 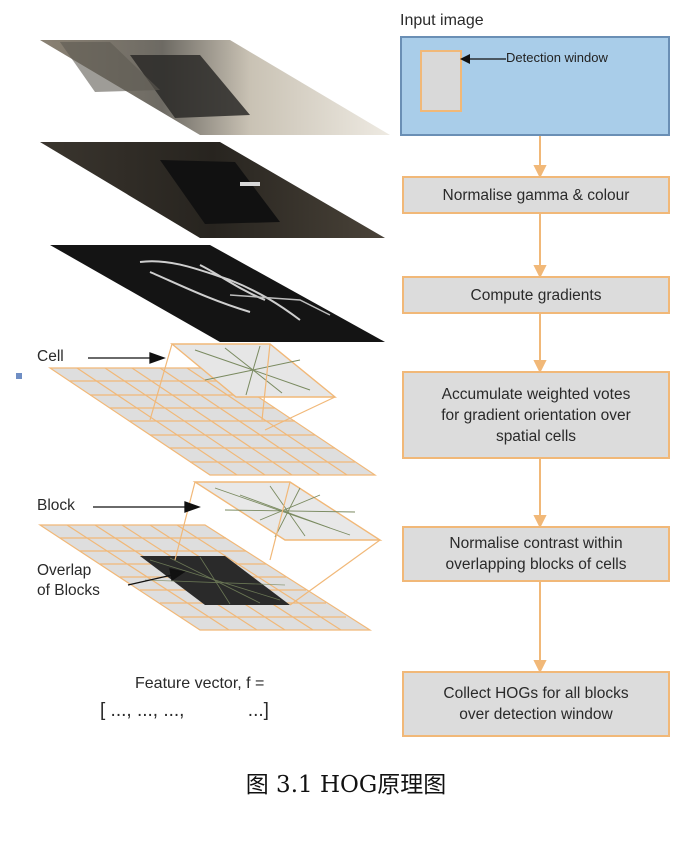 What do you see at coordinates (68, 580) in the screenshot?
I see `overlap-label: Overlap of Blocks` at bounding box center [68, 580].